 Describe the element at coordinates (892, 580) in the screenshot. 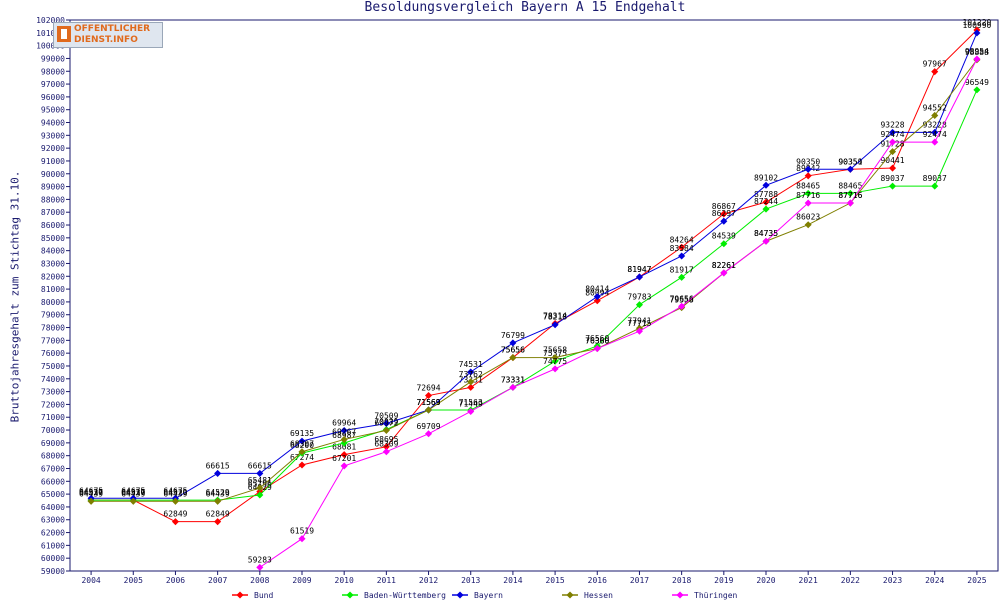

I see `x-tick-label: 2023` at that location.